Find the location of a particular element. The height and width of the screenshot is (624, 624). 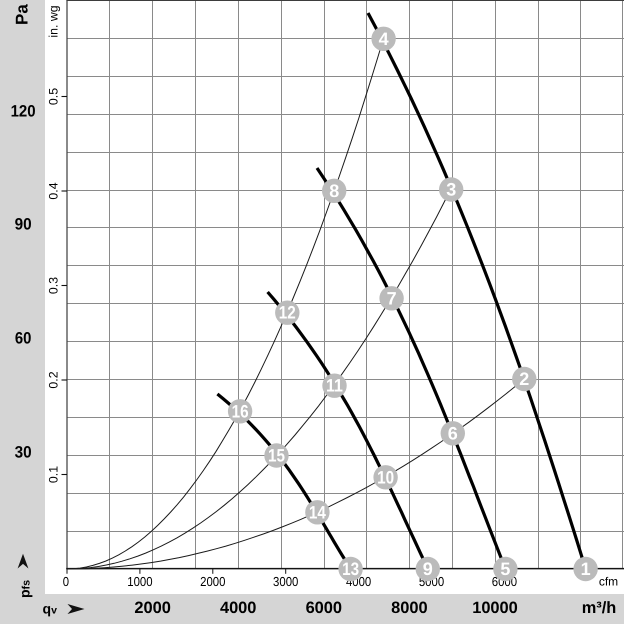

svg-text: 30 is located at coordinates (23, 453).